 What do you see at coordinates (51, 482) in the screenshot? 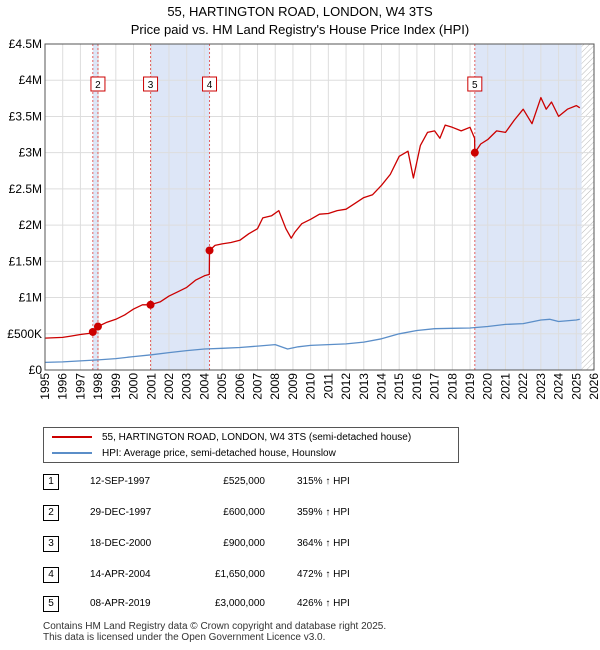
I see `transaction-number: 1` at bounding box center [51, 482].